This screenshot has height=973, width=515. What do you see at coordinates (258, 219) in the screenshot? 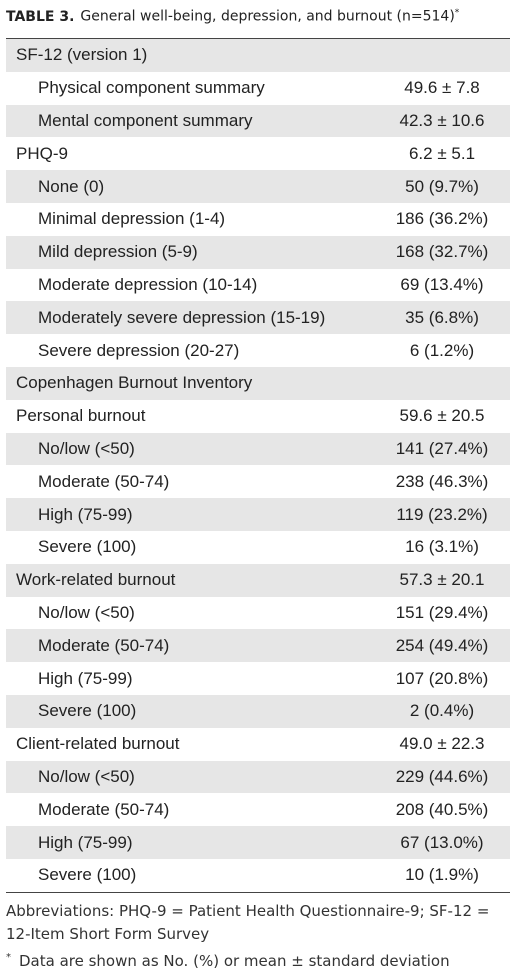
I see `table-row: Minimal depression (1-4) 186 (36.2%)` at bounding box center [258, 219].